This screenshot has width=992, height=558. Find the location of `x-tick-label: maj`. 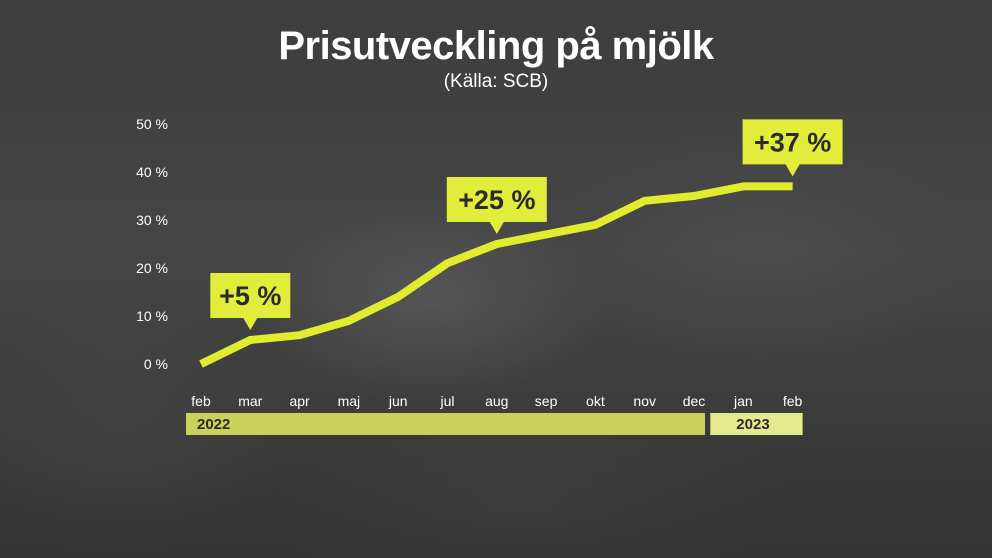

x-tick-label: maj is located at coordinates (349, 401).